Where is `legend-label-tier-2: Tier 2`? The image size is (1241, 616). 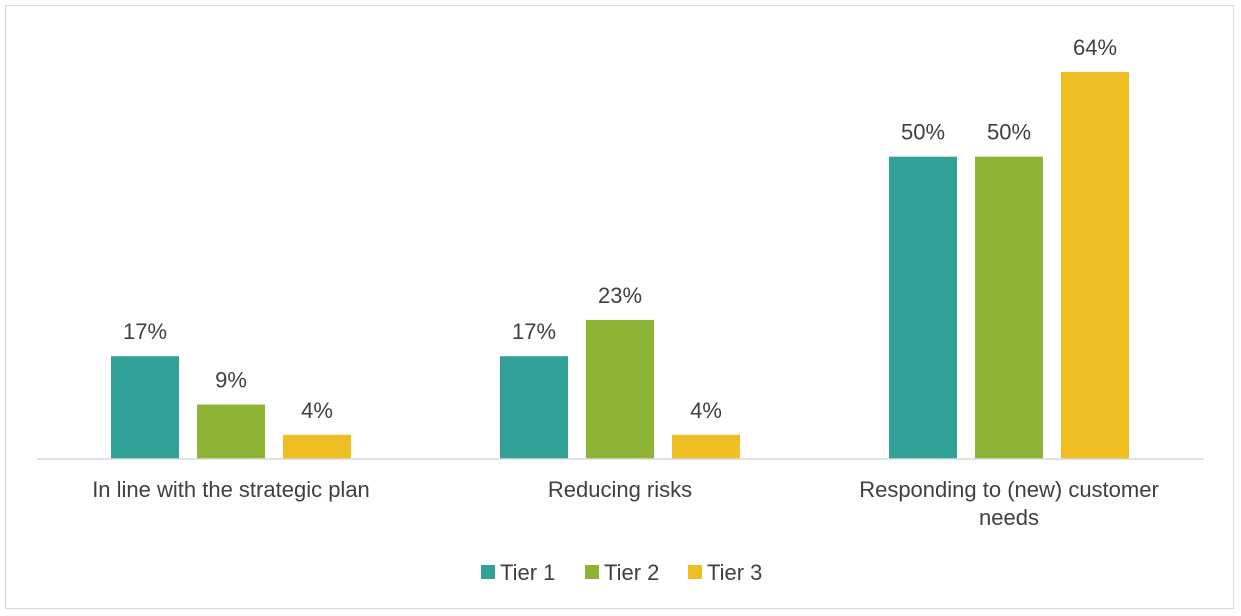 legend-label-tier-2: Tier 2 is located at coordinates (631, 572).